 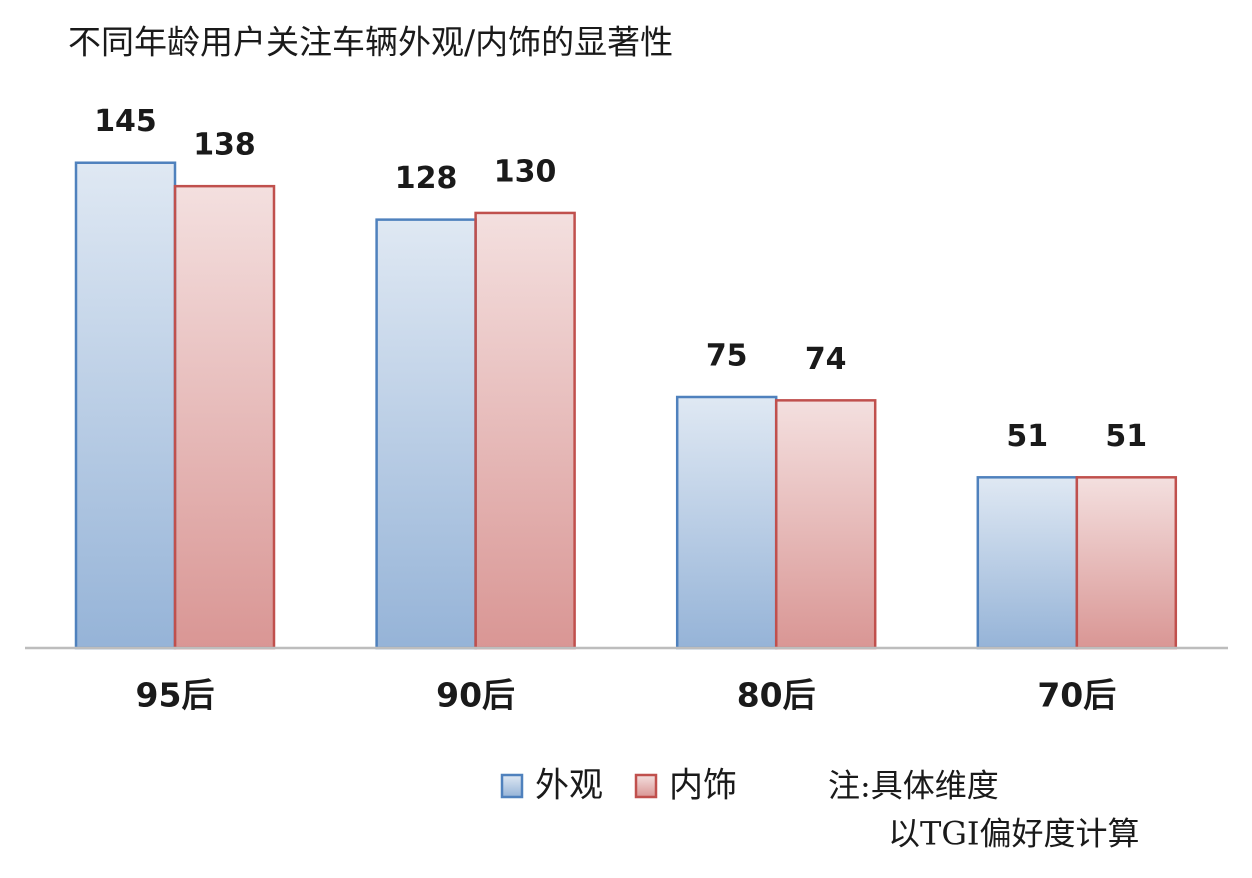 What do you see at coordinates (175, 695) in the screenshot?
I see `x-tick-label: 95后` at bounding box center [175, 695].